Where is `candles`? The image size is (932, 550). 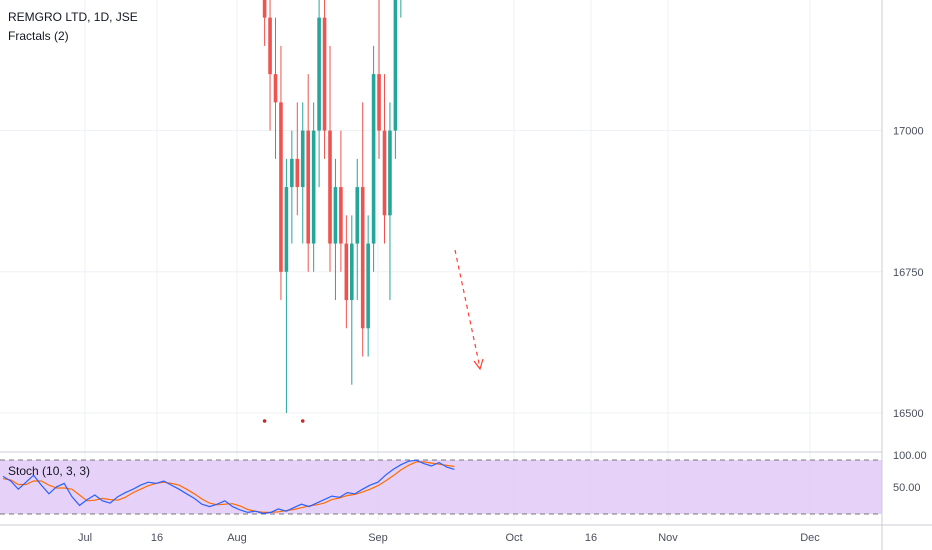 candles is located at coordinates (332, 206).